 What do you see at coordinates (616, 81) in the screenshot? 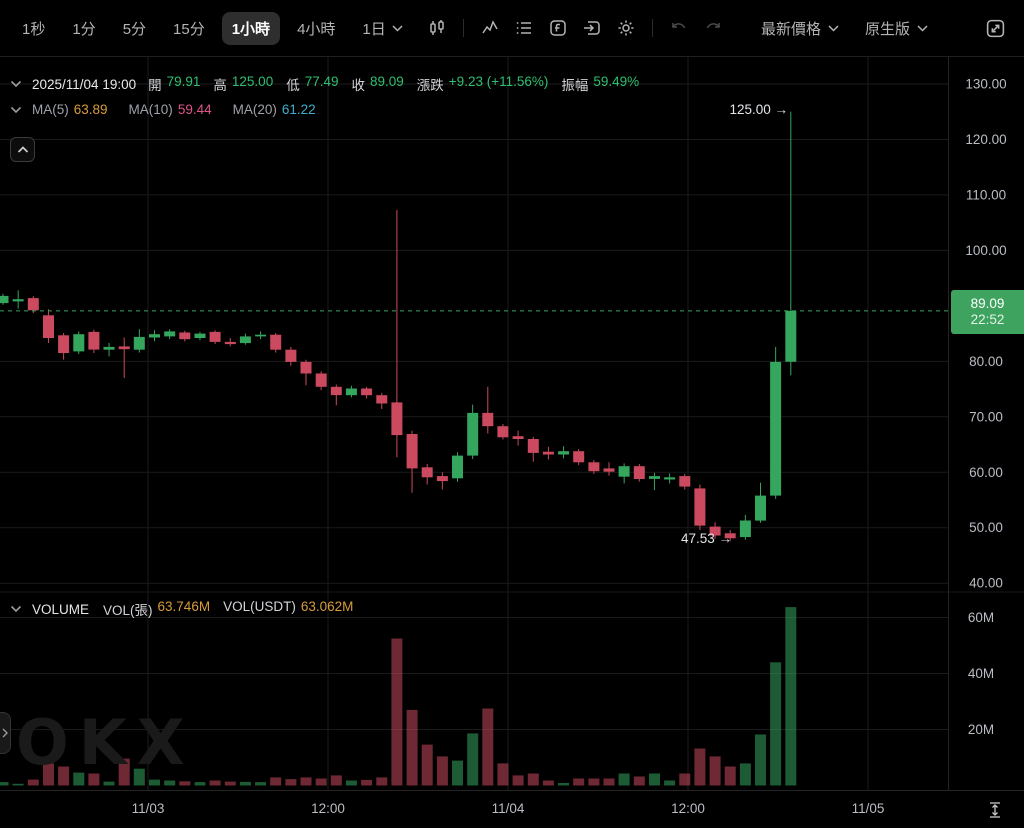
I see `ohlc-field-5-value: 59.49%` at bounding box center [616, 81].